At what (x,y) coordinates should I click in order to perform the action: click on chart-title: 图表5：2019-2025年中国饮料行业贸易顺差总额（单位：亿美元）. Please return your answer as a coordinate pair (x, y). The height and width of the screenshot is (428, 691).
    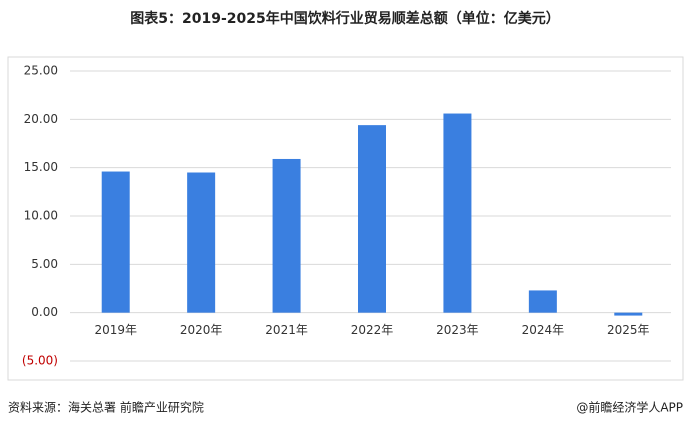
    Looking at the image, I should click on (344, 18).